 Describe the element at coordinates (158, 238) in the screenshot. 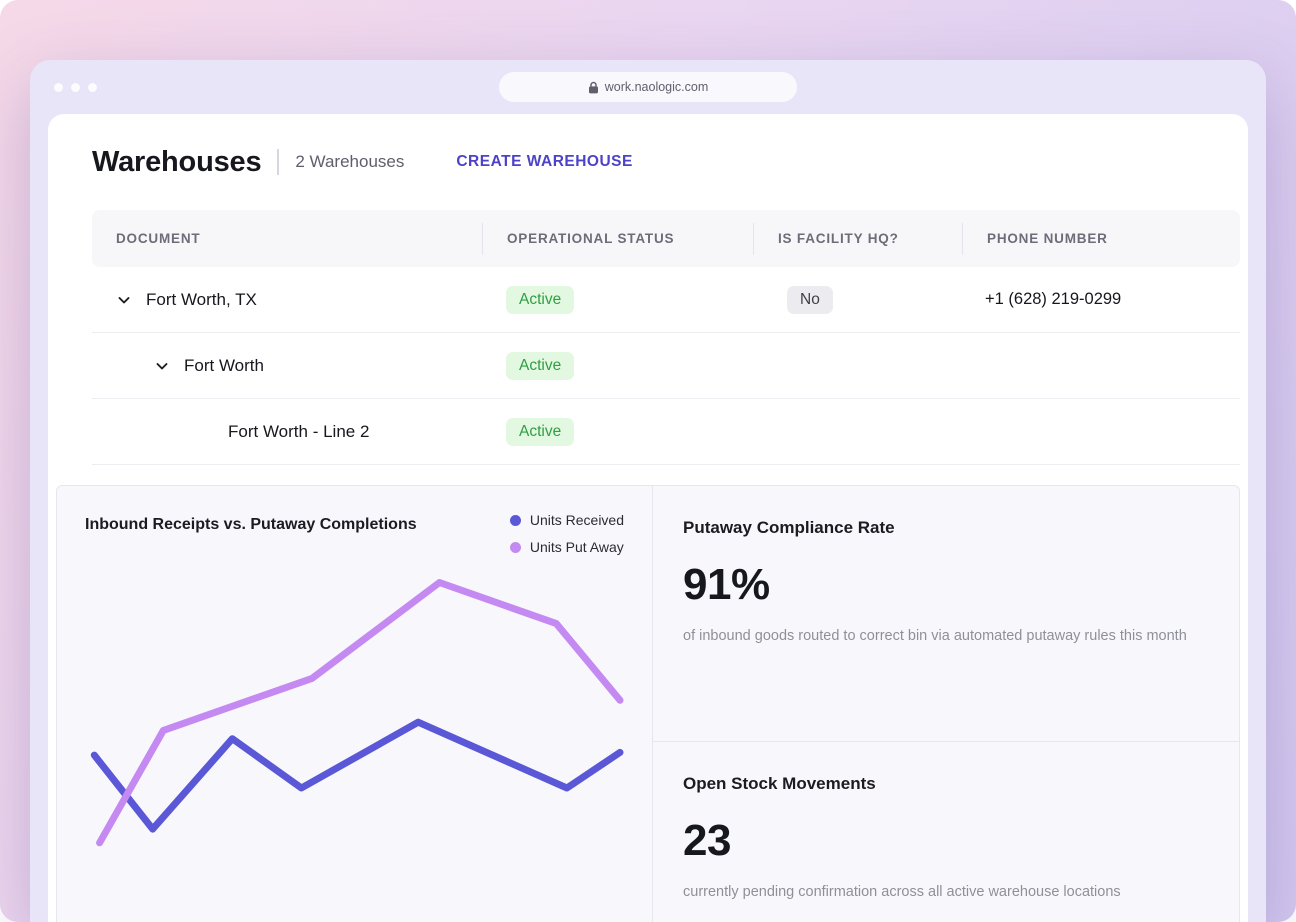

I see `column-header-document: DOCUMENT` at that location.